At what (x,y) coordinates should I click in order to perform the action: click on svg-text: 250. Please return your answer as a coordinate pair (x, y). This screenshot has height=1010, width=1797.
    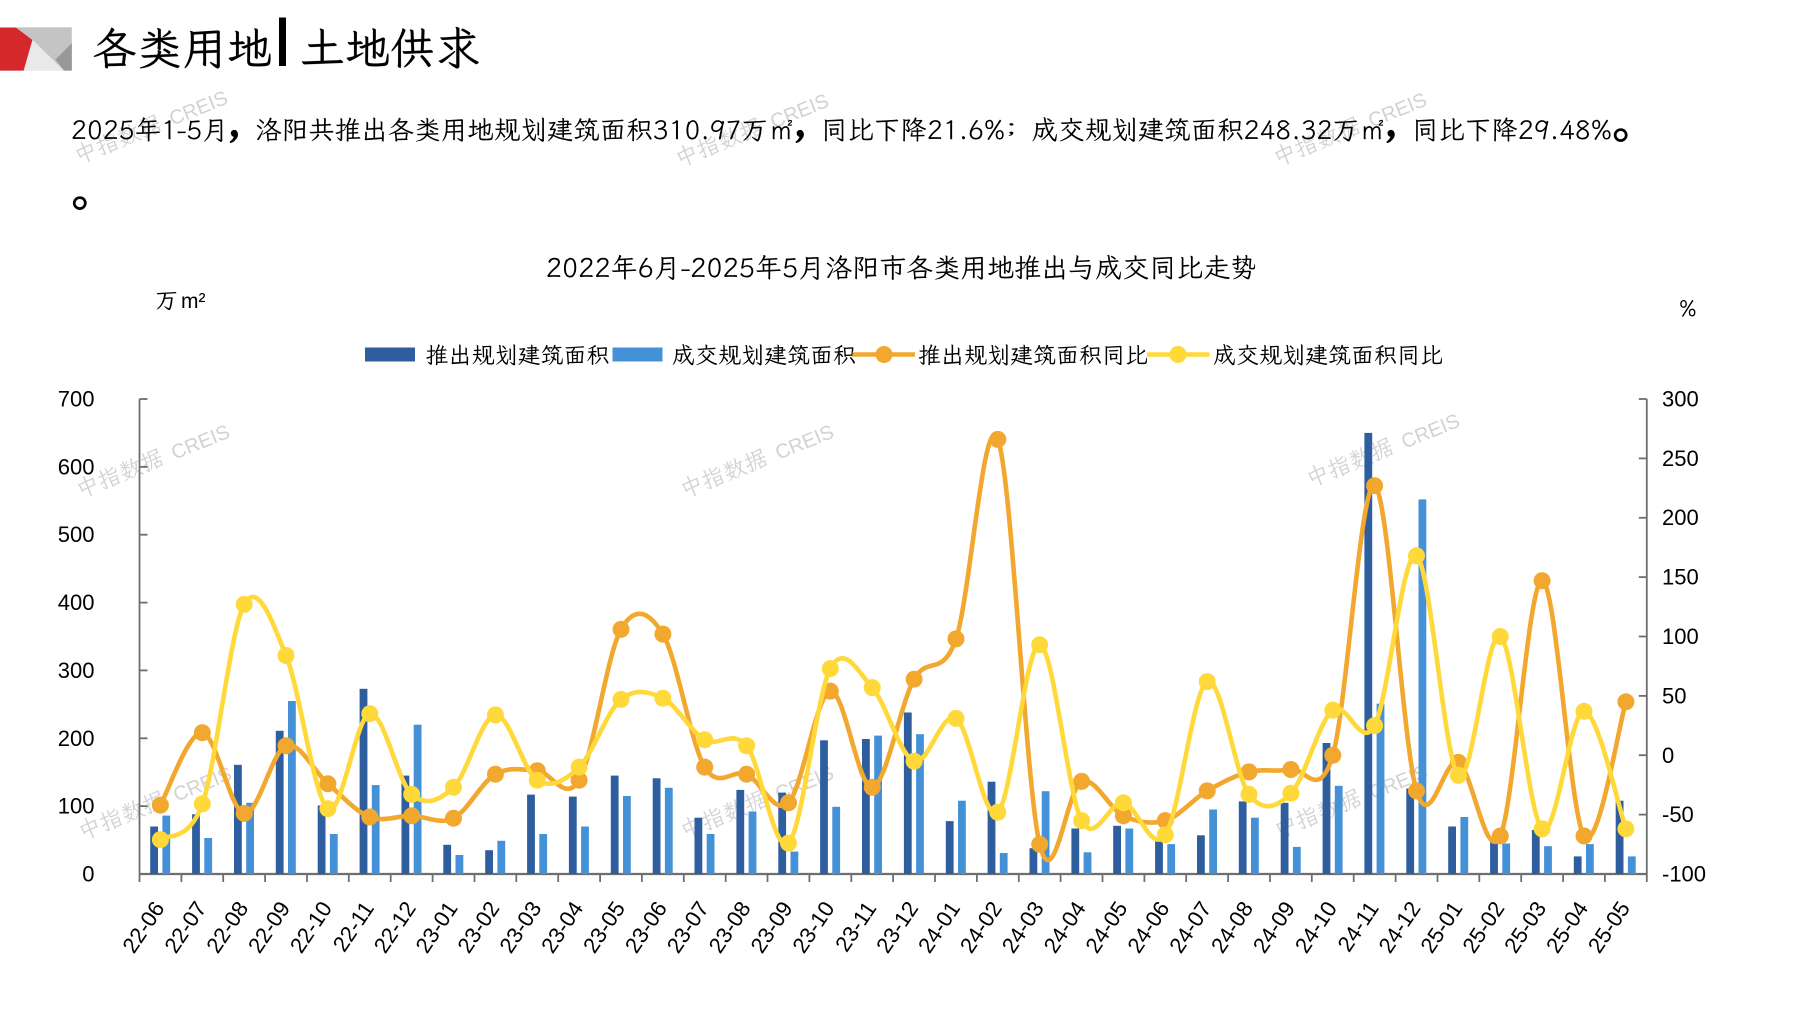
    Looking at the image, I should click on (1680, 458).